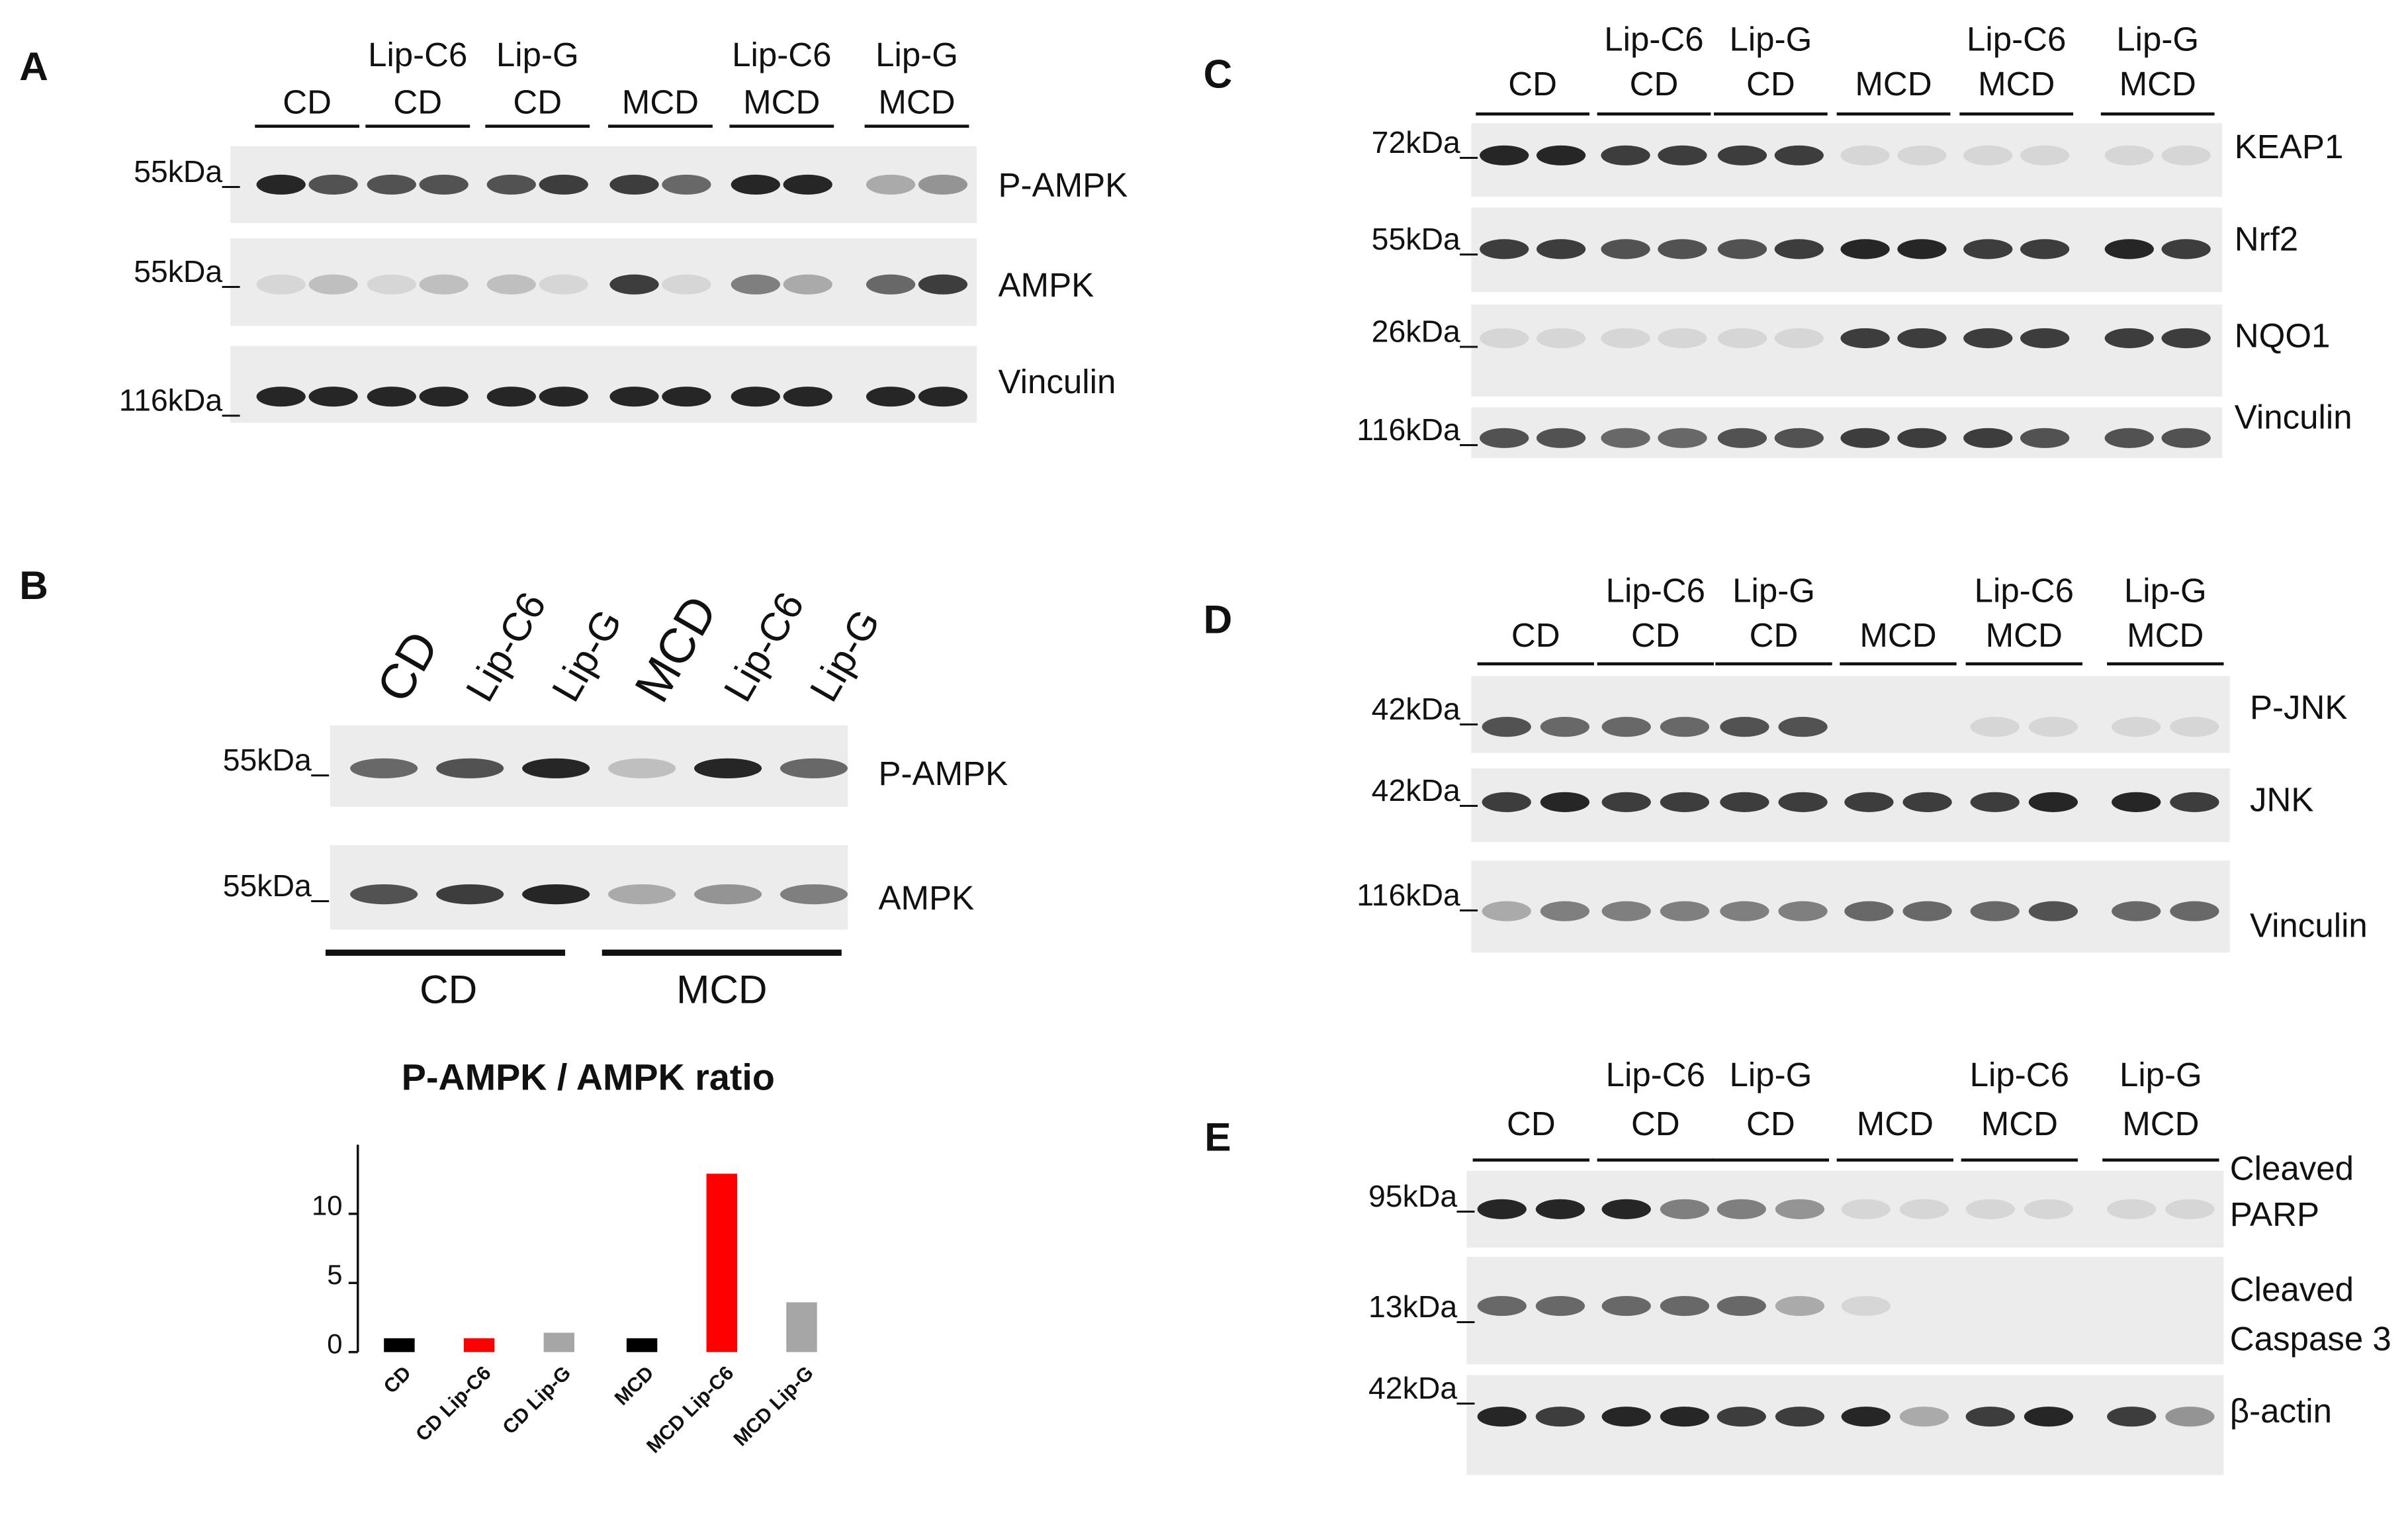 This screenshot has height=1529, width=2408. I want to click on protein-name: AMPK, so click(926, 898).